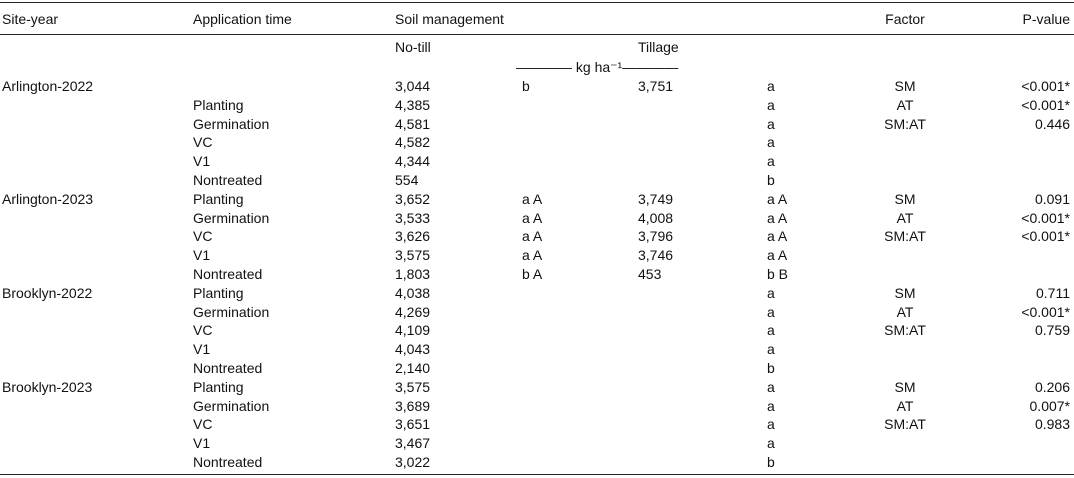  Describe the element at coordinates (1049, 405) in the screenshot. I see `cell-p-value: 0.007*` at that location.